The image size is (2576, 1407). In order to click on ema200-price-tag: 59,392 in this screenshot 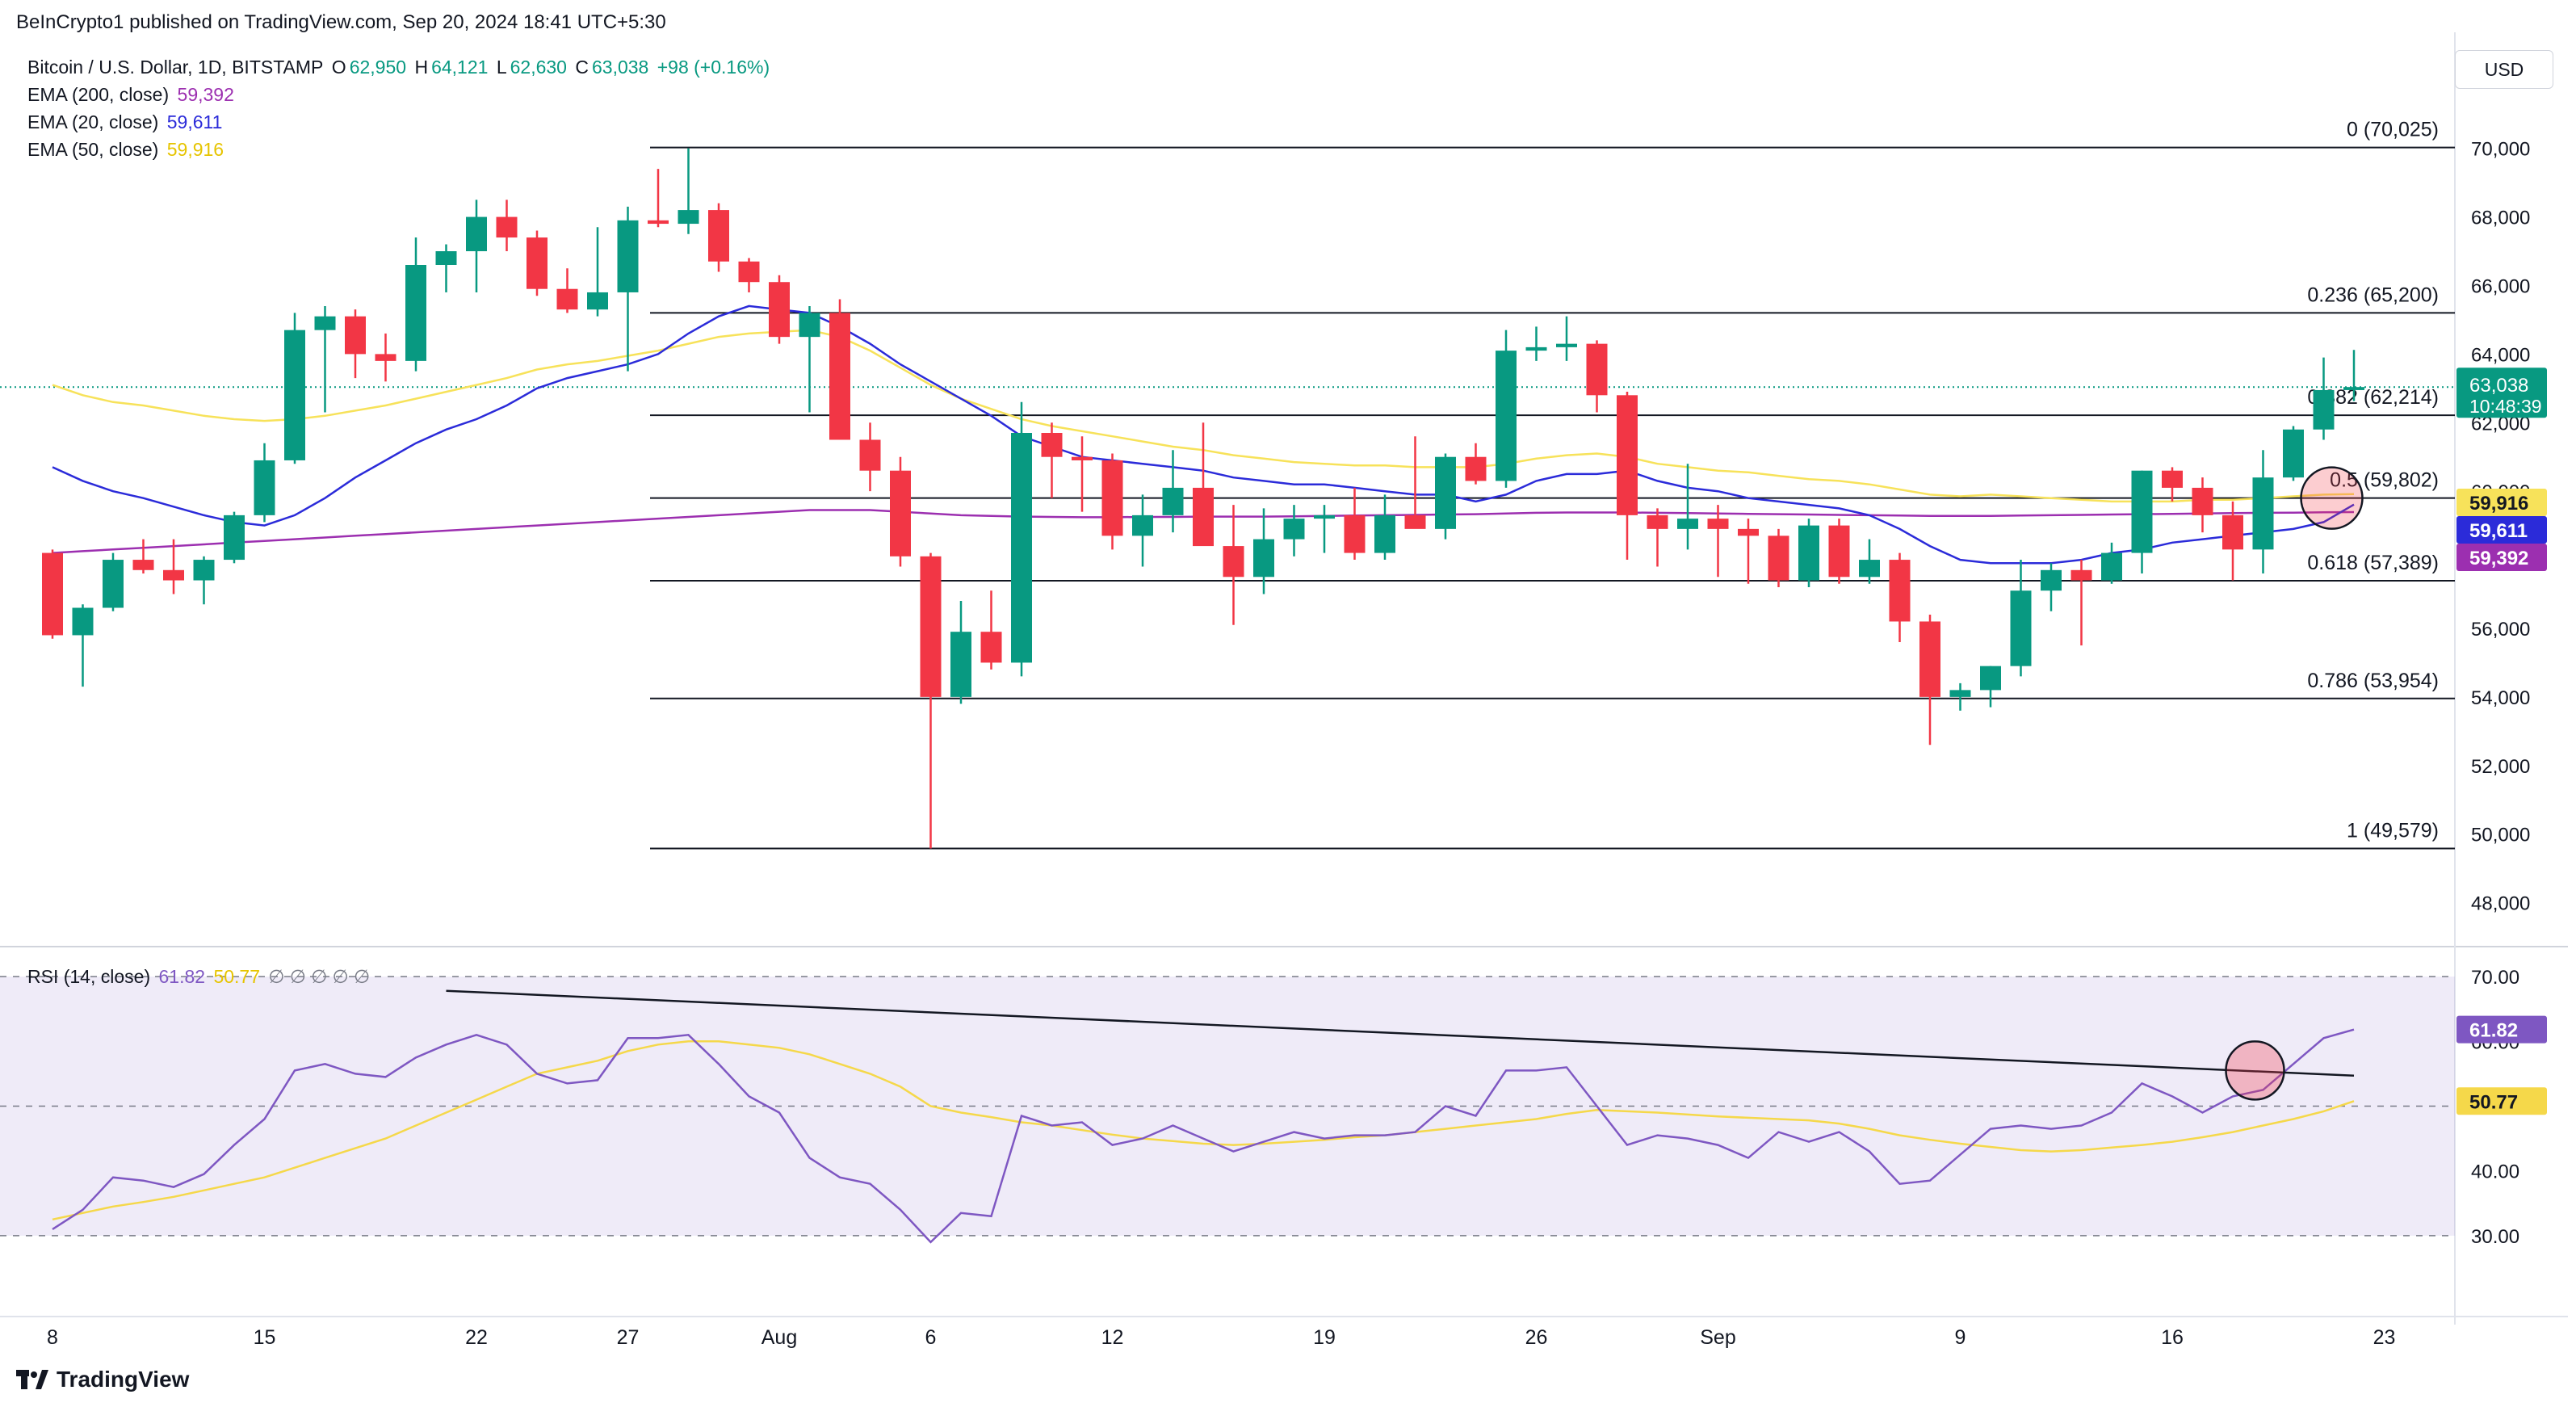, I will do `click(2498, 558)`.